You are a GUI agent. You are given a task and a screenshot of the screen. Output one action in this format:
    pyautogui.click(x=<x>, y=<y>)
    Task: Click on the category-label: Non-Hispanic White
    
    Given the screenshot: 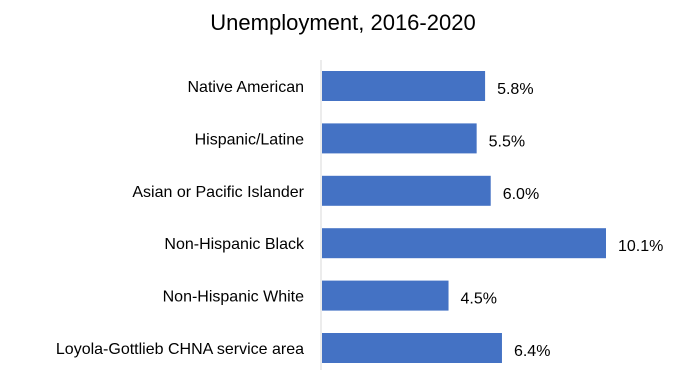 What is the action you would take?
    pyautogui.click(x=233, y=297)
    